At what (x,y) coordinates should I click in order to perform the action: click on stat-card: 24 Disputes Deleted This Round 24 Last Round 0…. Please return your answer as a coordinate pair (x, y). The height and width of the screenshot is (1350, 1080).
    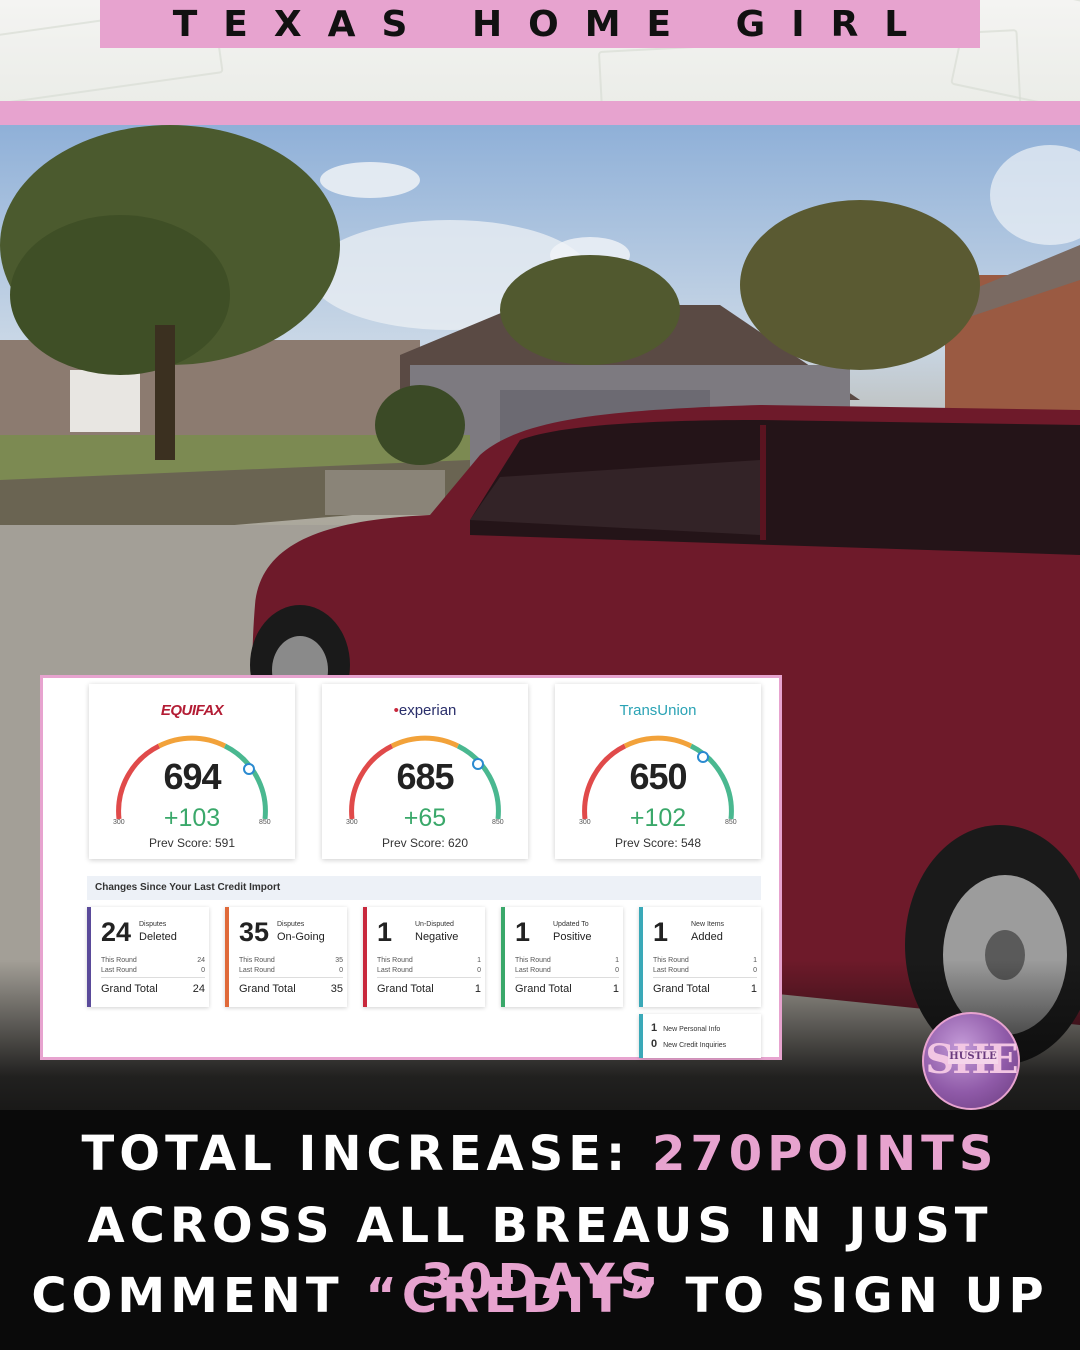
    Looking at the image, I should click on (148, 957).